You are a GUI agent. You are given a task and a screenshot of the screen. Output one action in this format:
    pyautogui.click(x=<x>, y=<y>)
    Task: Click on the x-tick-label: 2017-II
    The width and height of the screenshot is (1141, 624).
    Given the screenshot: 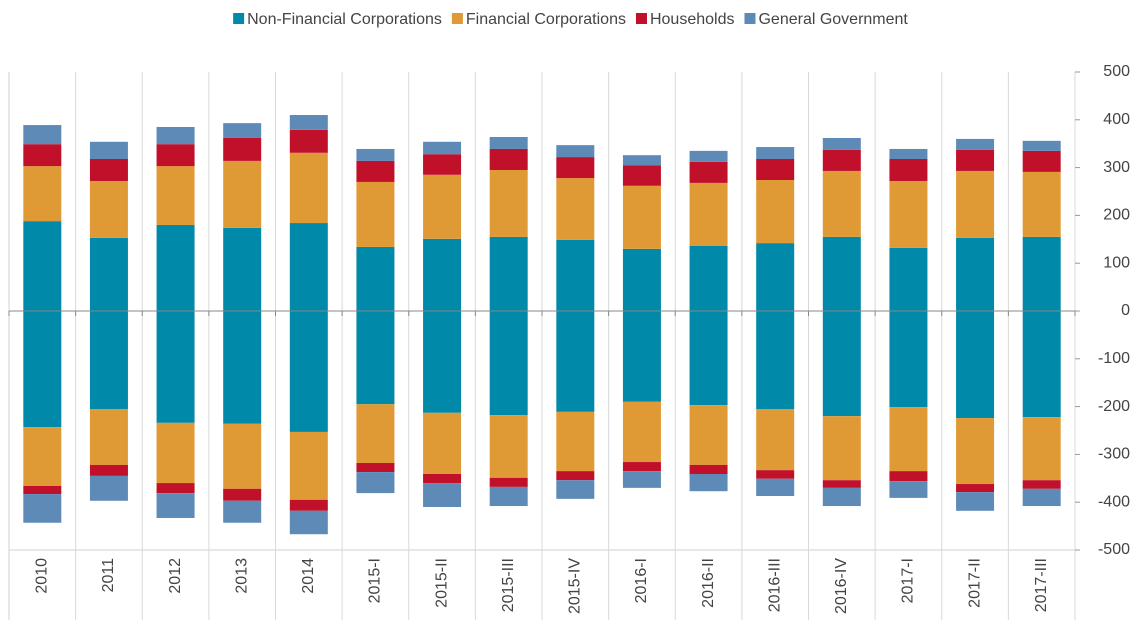 What is the action you would take?
    pyautogui.click(x=974, y=583)
    